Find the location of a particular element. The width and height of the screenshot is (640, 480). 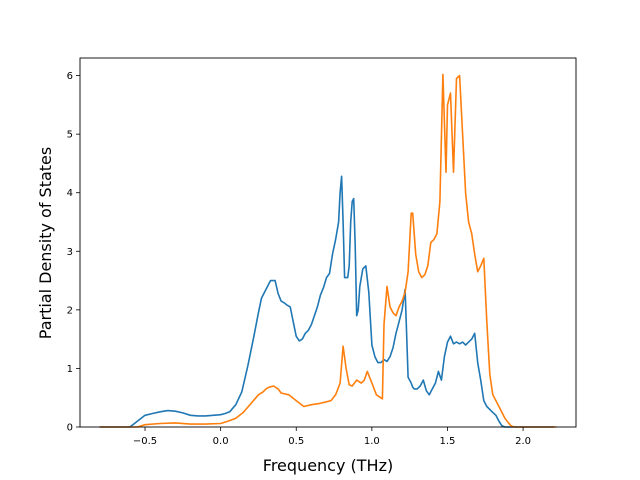

y-tick-label: 4 is located at coordinates (70, 193).